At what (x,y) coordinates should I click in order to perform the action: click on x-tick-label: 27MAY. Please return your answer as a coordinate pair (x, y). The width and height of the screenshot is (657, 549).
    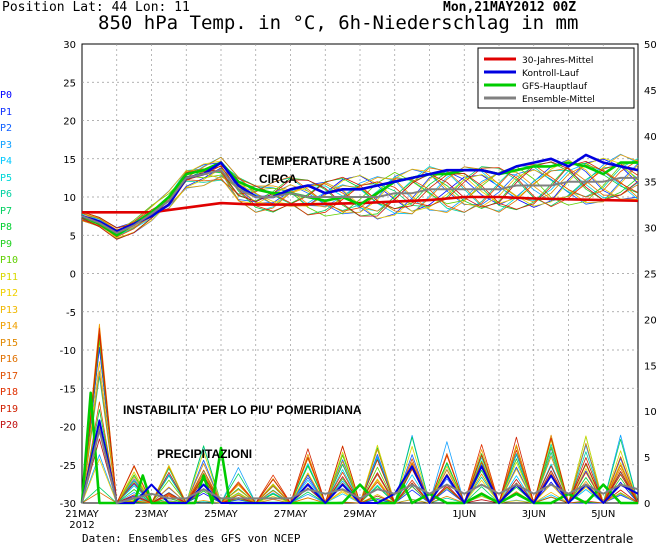
    Looking at the image, I should click on (291, 514).